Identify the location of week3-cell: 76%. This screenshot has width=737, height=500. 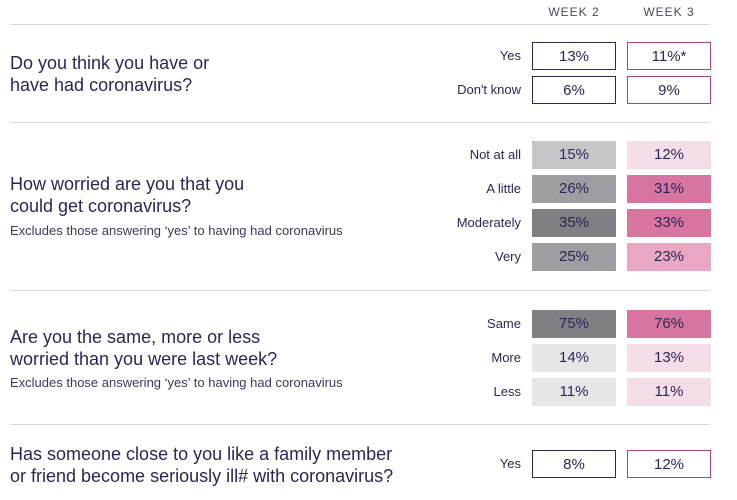
(669, 324).